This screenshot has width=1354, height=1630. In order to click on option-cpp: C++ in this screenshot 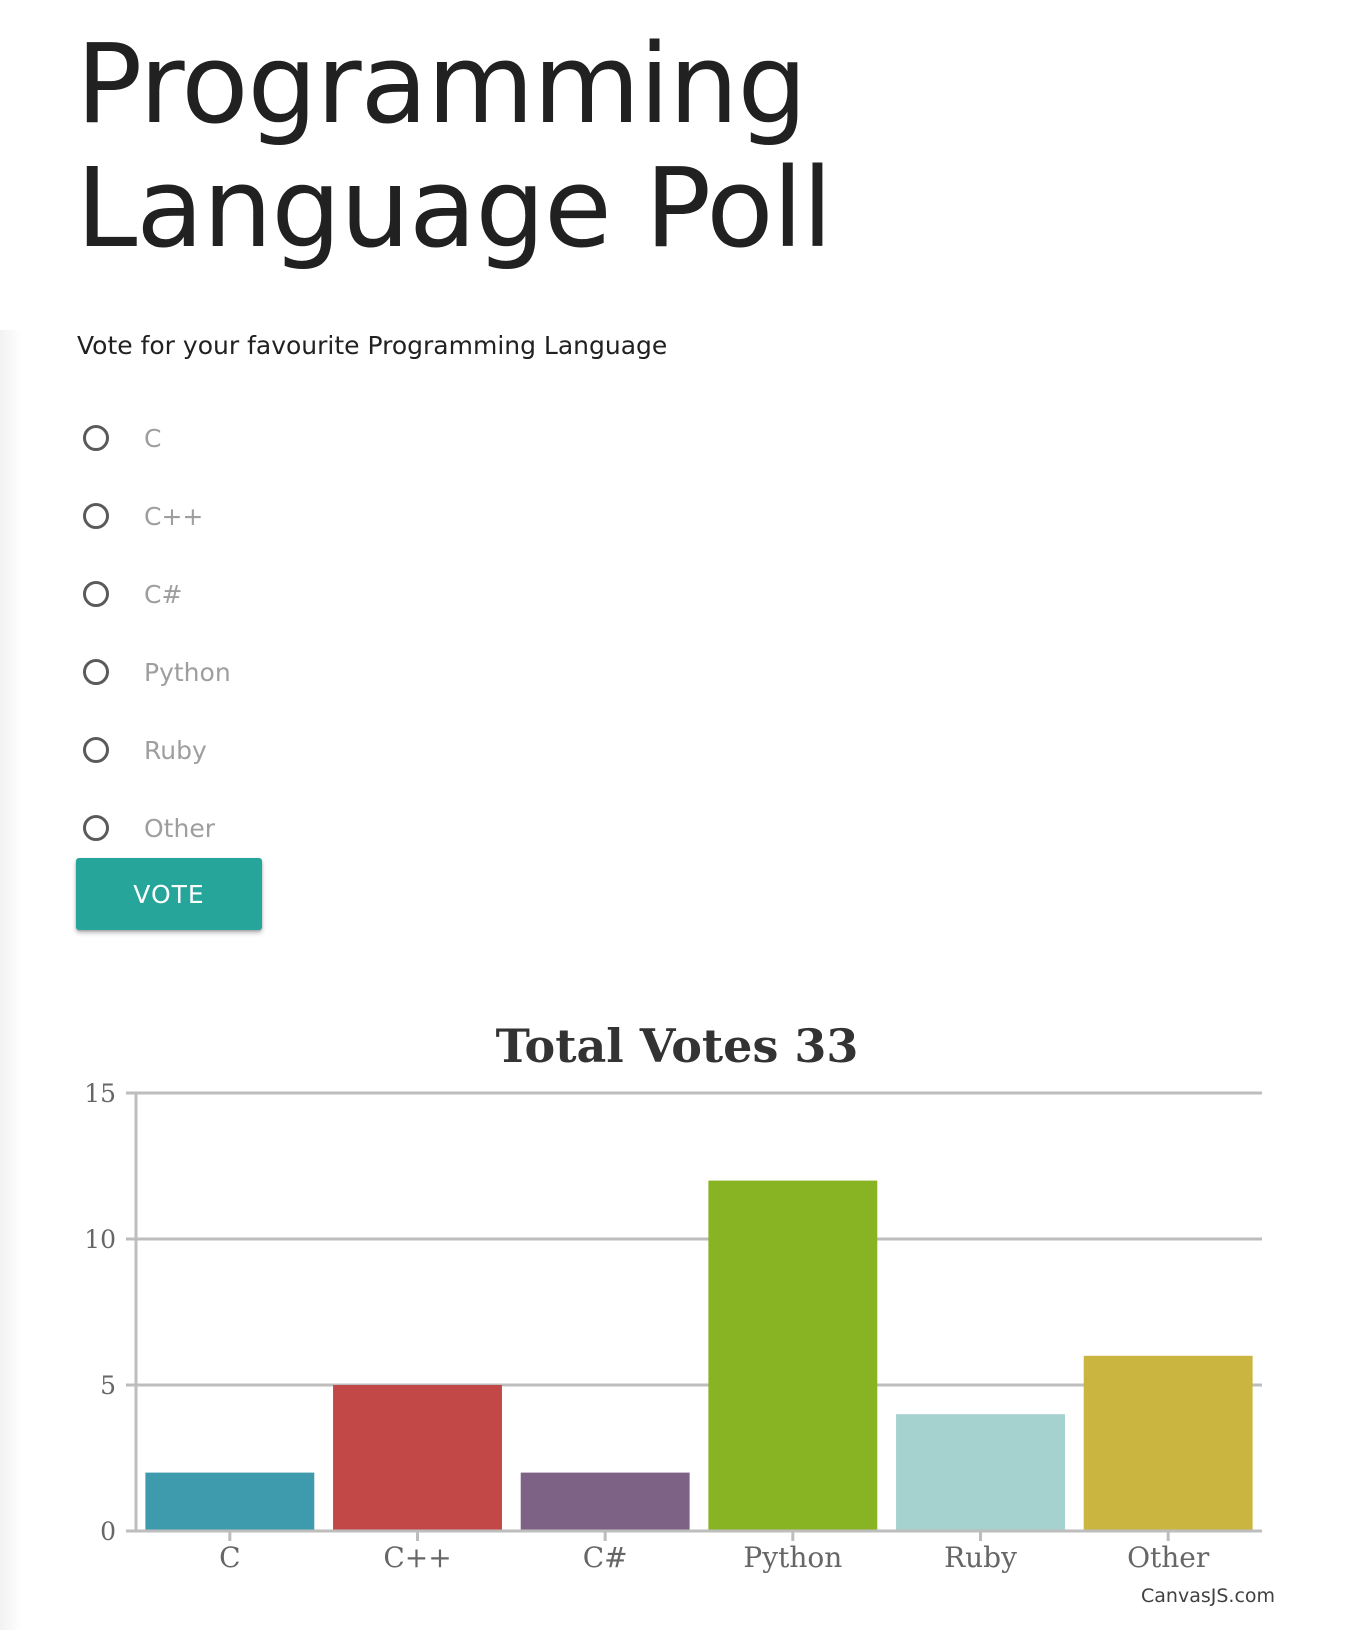, I will do `click(143, 516)`.